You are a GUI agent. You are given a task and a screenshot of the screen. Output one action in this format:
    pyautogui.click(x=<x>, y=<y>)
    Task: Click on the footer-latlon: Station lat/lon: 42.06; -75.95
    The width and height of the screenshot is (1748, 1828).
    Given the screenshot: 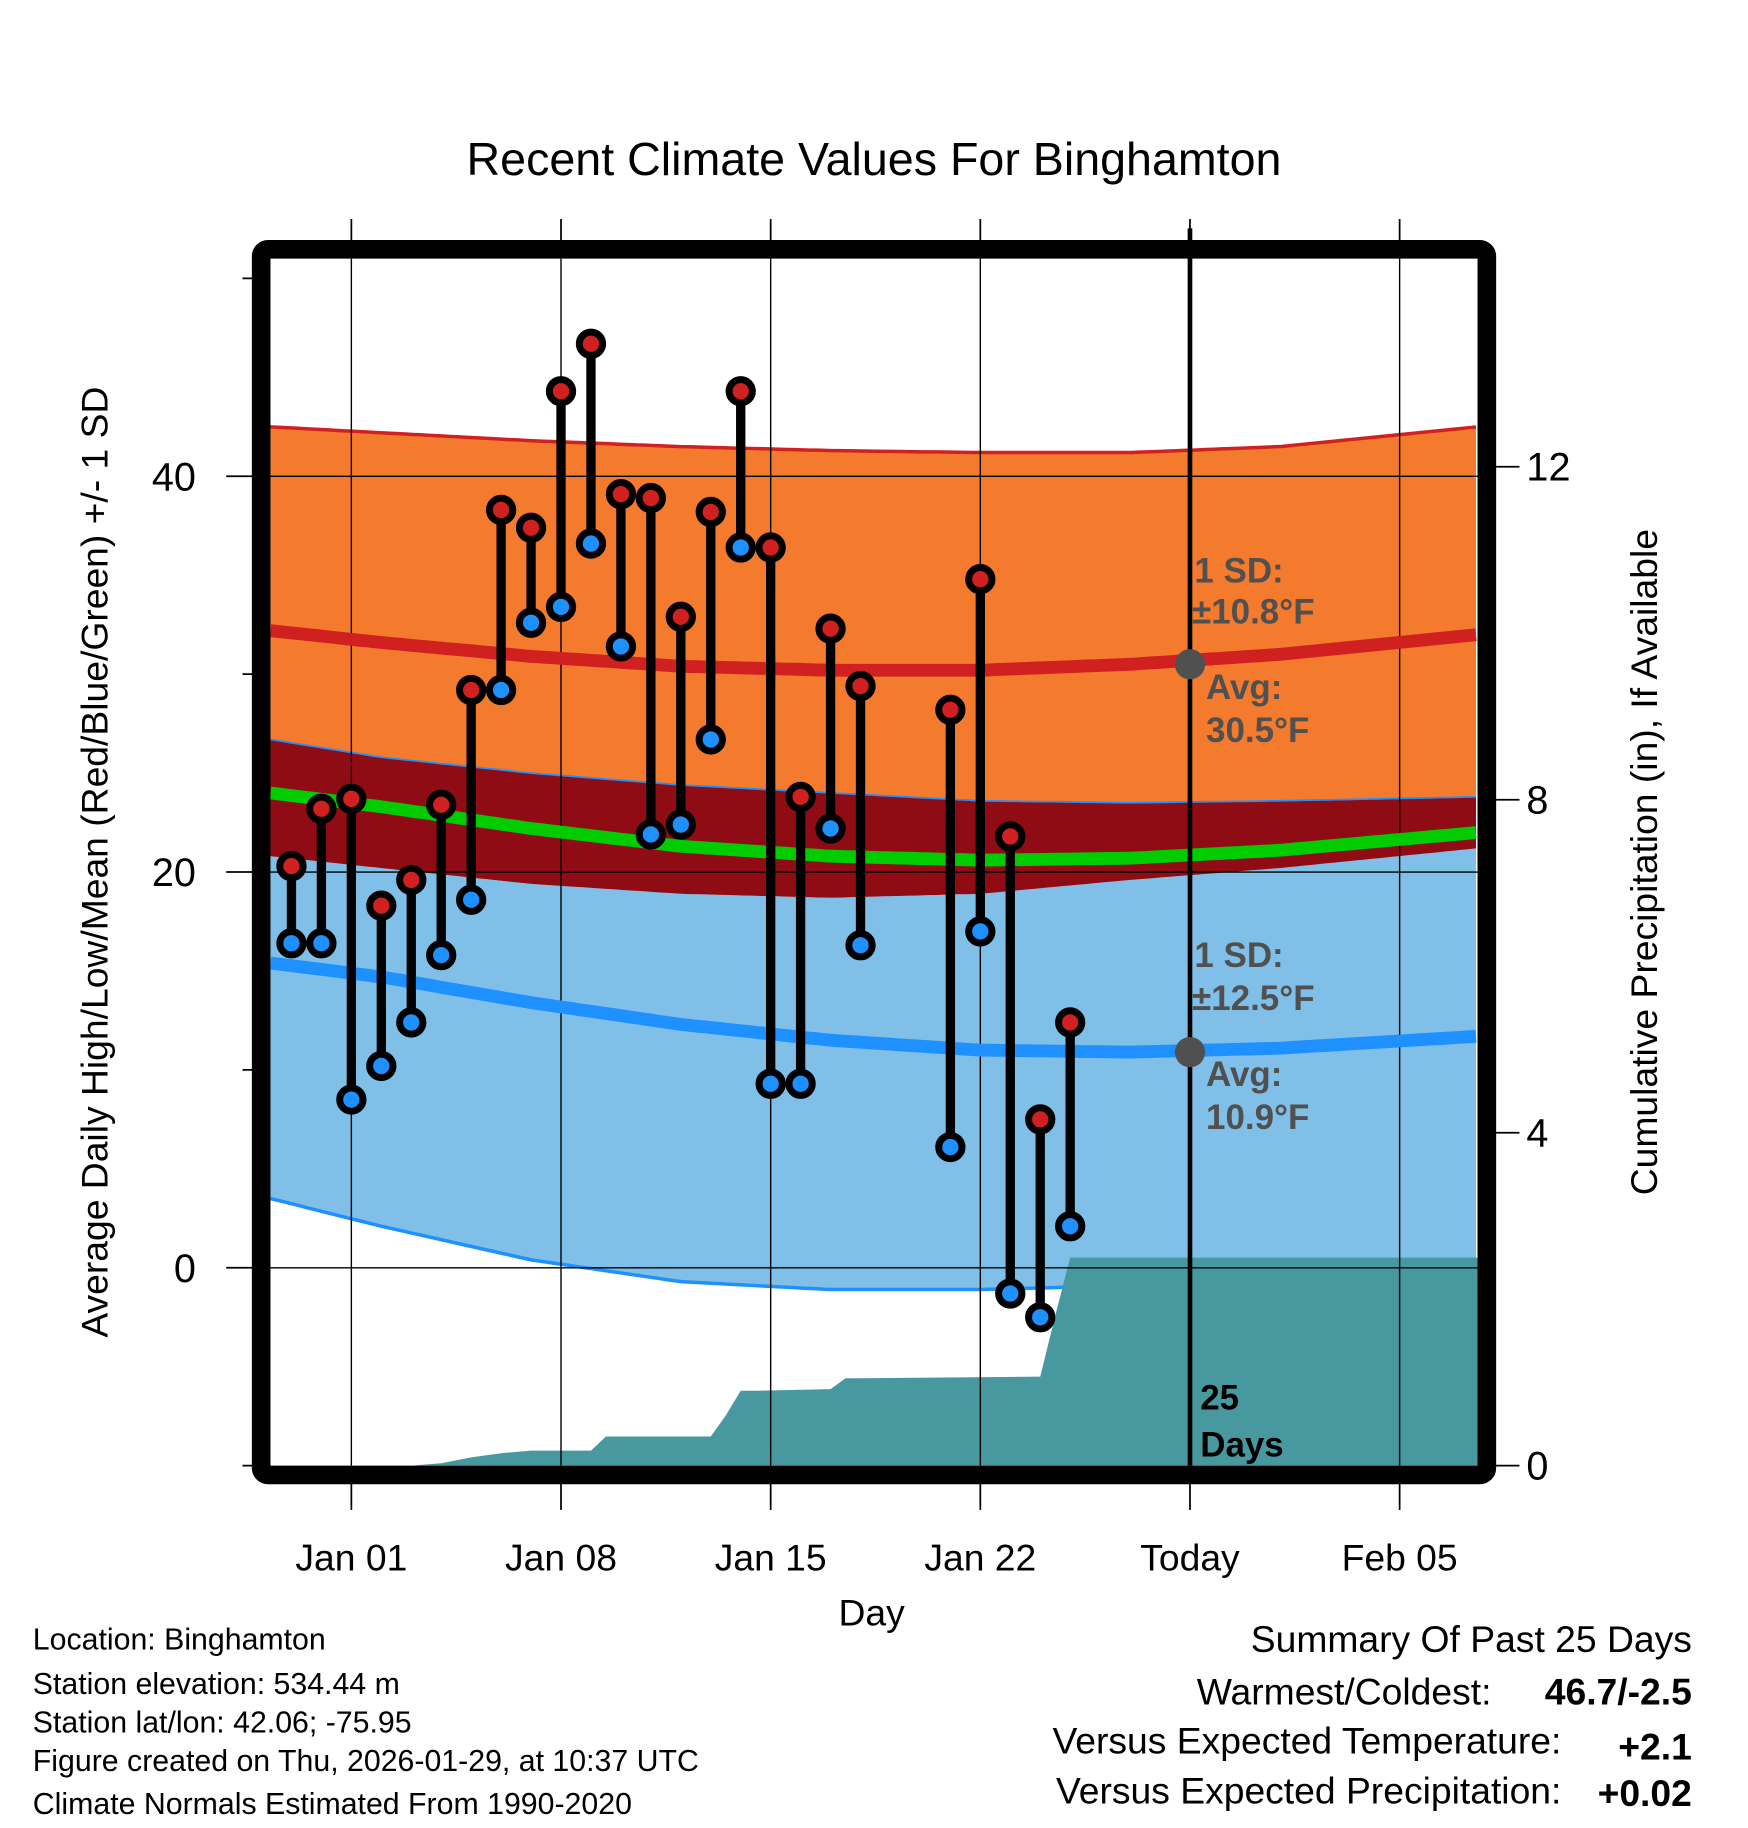 What is the action you would take?
    pyautogui.click(x=222, y=1722)
    